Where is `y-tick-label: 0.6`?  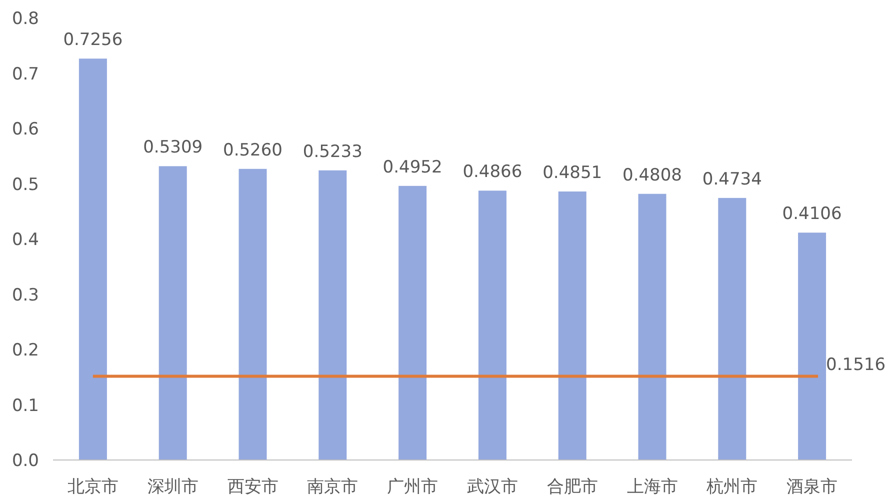 y-tick-label: 0.6 is located at coordinates (25, 130).